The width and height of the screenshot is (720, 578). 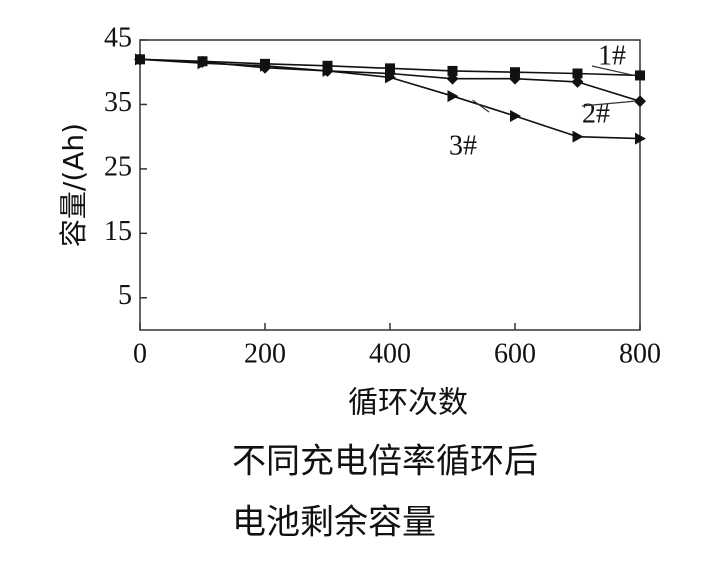 What do you see at coordinates (596, 113) in the screenshot?
I see `series-label: 2#` at bounding box center [596, 113].